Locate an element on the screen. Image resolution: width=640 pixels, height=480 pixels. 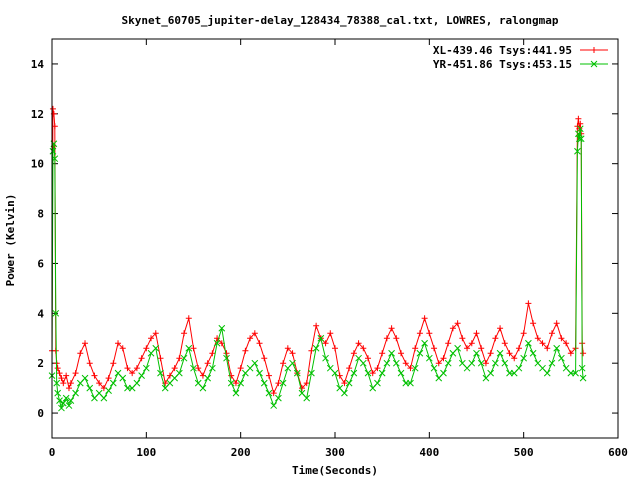
y-tick-label: 12 is located at coordinates (37, 114).